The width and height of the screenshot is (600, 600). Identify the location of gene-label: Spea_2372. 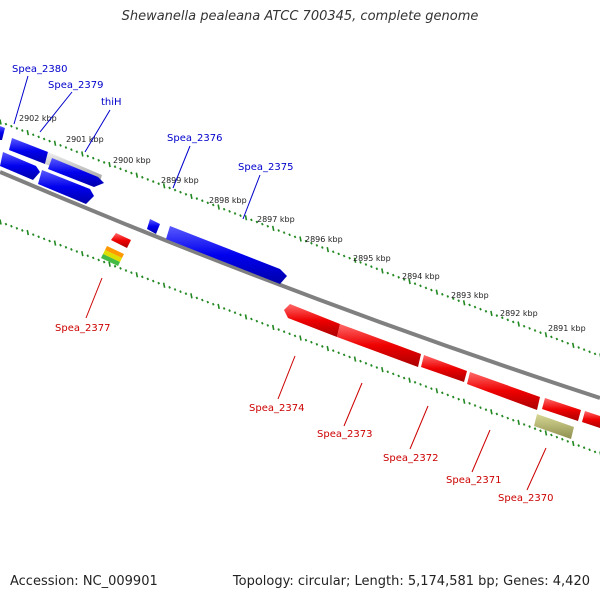
(410, 458).